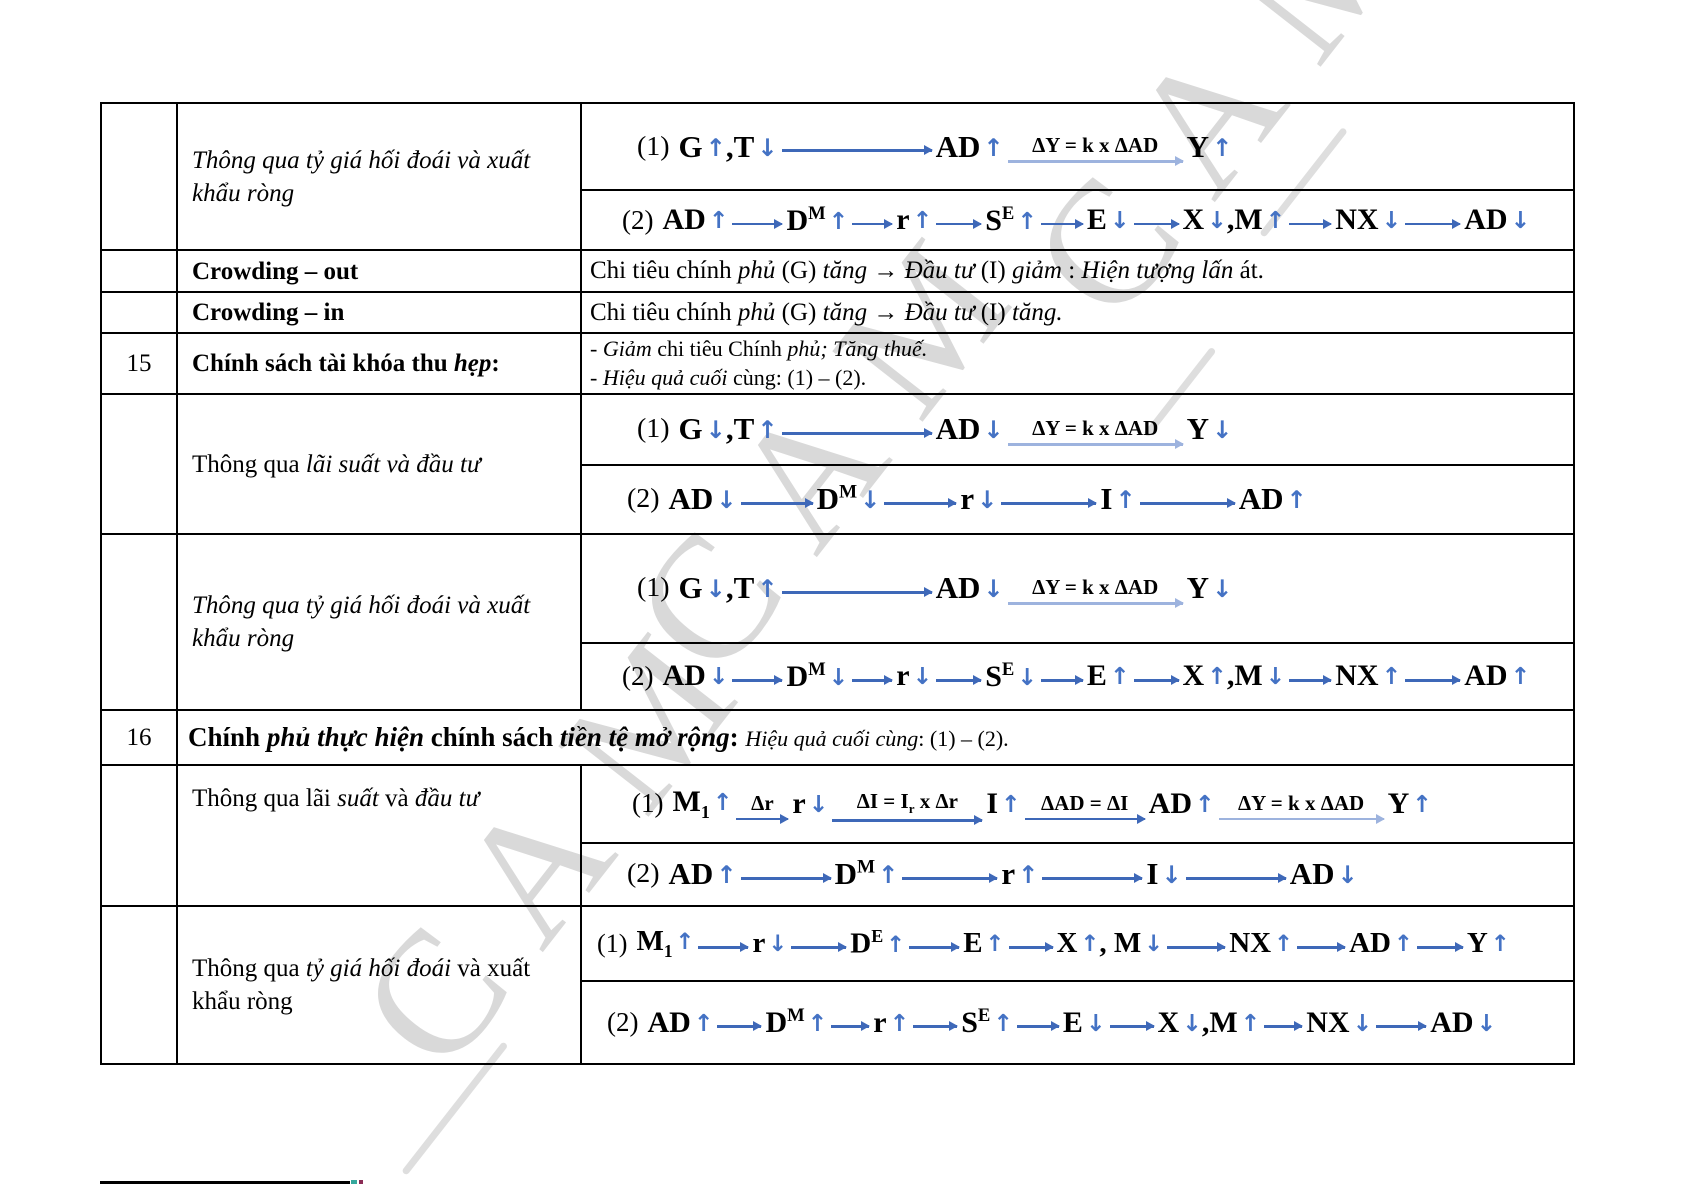 The image size is (1685, 1191). Describe the element at coordinates (447, 798) in the screenshot. I see `text-segment: đầu tư` at that location.